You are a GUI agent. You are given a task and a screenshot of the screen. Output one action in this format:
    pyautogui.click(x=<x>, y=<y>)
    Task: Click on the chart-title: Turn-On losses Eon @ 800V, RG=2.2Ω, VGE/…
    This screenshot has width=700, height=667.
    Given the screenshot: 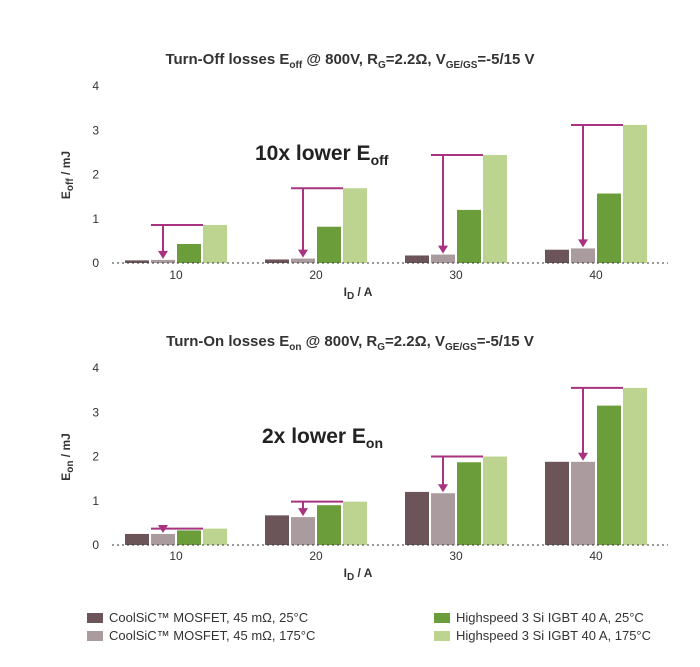 What is the action you would take?
    pyautogui.click(x=350, y=343)
    